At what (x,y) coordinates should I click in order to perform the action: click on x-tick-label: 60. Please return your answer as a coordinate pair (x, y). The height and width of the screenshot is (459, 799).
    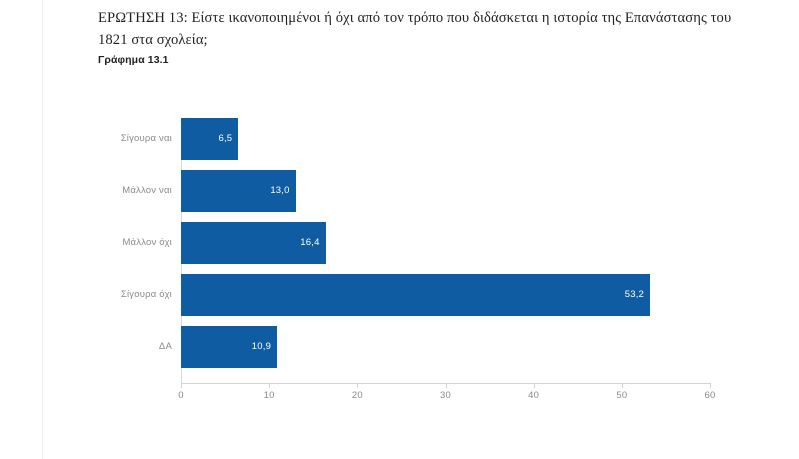
    Looking at the image, I should click on (710, 395).